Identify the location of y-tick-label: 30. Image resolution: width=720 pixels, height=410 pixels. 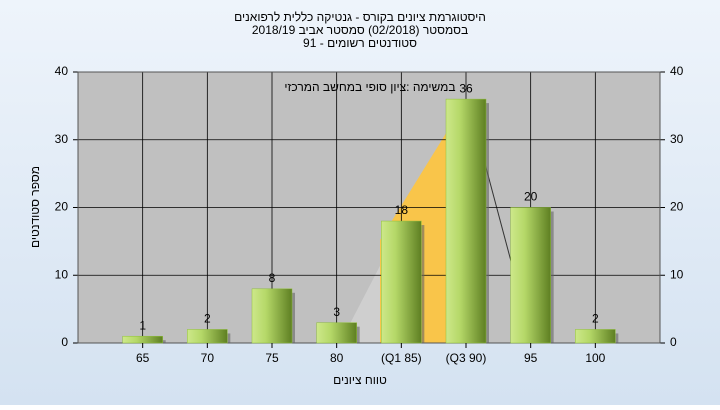
(62, 139).